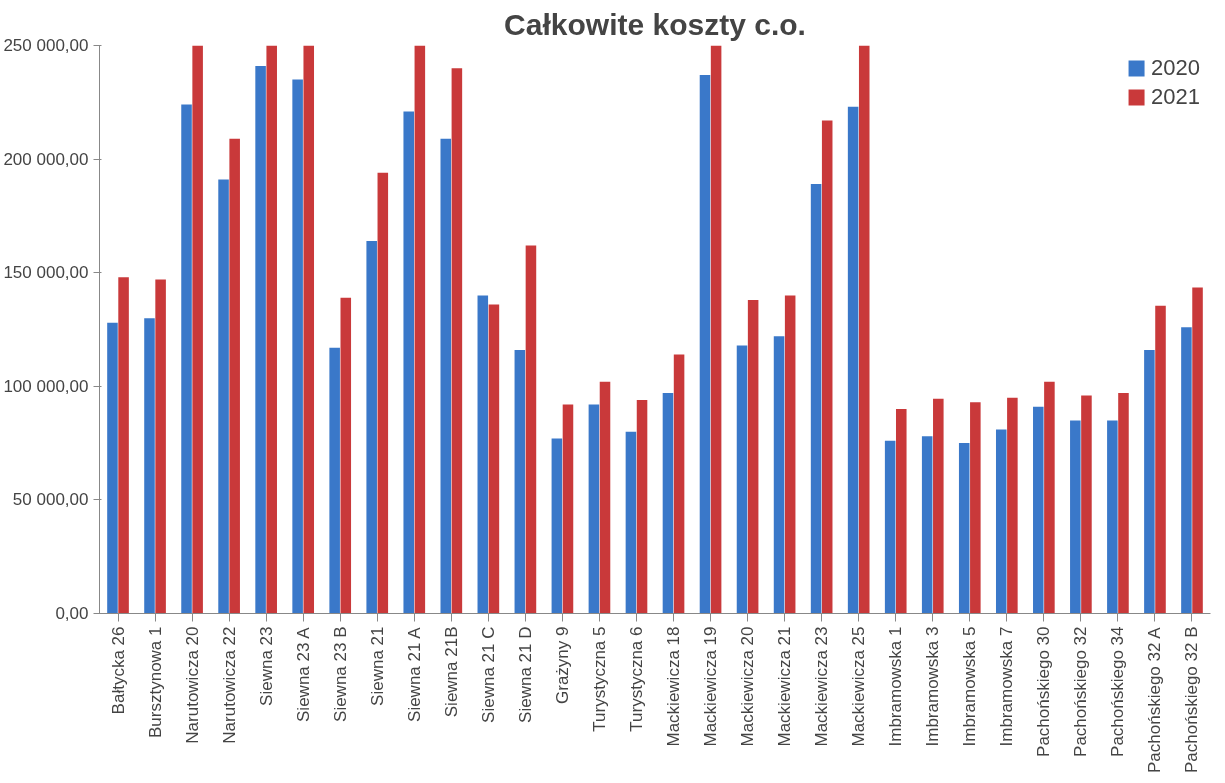 The image size is (1225, 783). Describe the element at coordinates (46, 45) in the screenshot. I see `y-tick-label: 250 000,00` at that location.